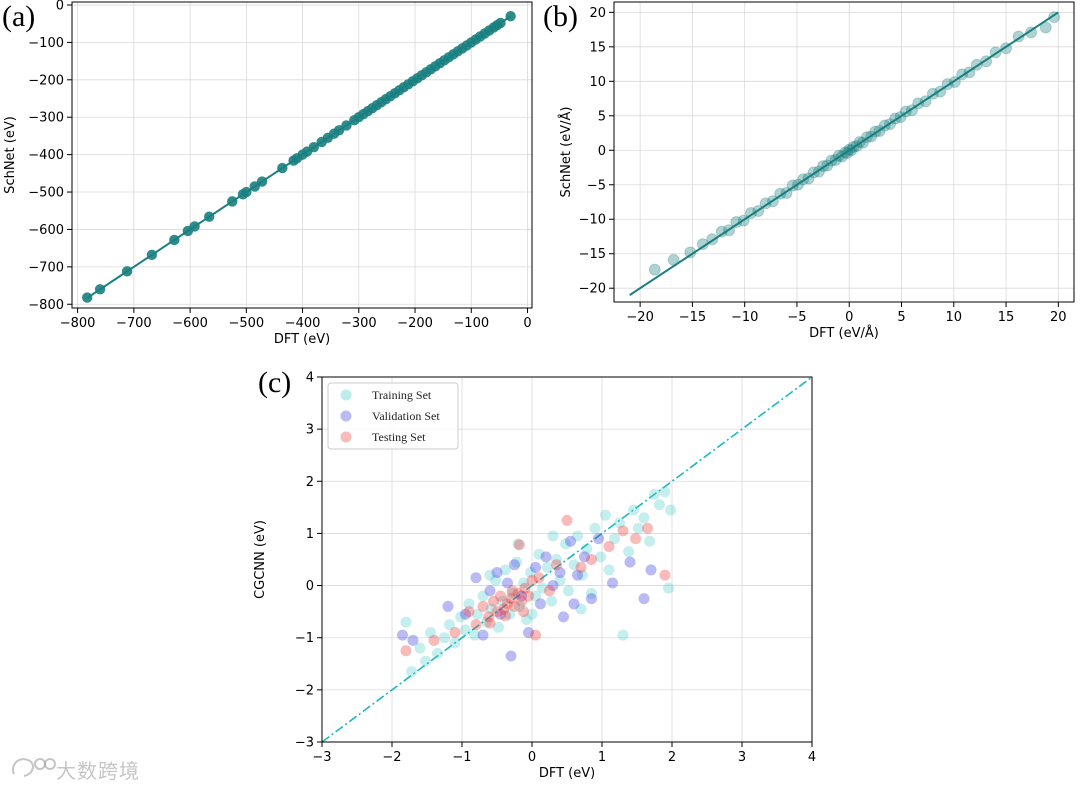  Describe the element at coordinates (592, 220) in the screenshot. I see `y-tick-label: −10` at that location.